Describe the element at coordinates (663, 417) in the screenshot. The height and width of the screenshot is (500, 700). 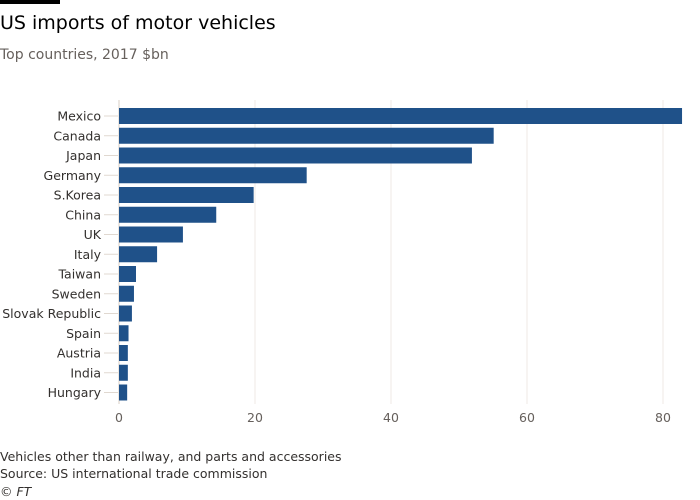
I see `x-tick-label: 80` at that location.